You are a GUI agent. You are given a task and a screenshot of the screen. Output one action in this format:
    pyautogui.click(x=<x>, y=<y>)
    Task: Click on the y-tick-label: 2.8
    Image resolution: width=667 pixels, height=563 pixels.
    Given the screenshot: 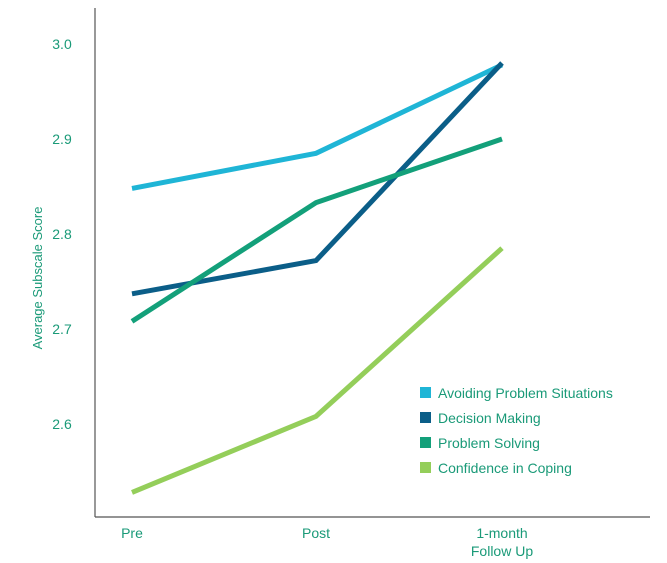 What is the action you would take?
    pyautogui.click(x=62, y=234)
    